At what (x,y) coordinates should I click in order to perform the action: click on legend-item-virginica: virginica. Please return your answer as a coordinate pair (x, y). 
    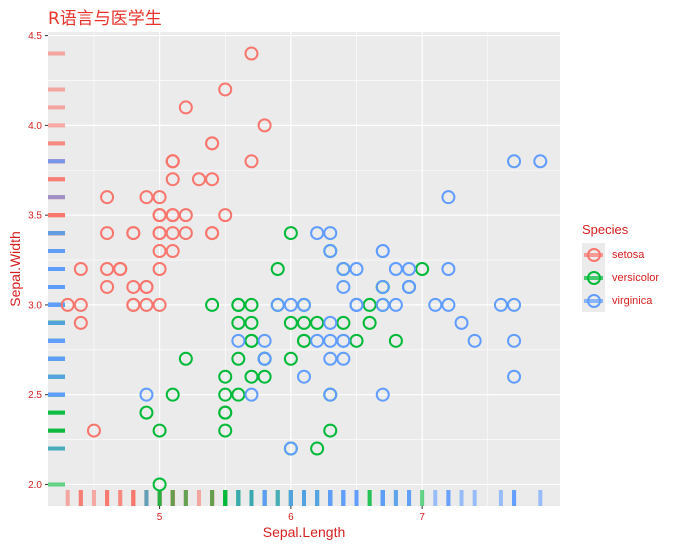
    Looking at the image, I should click on (620, 300).